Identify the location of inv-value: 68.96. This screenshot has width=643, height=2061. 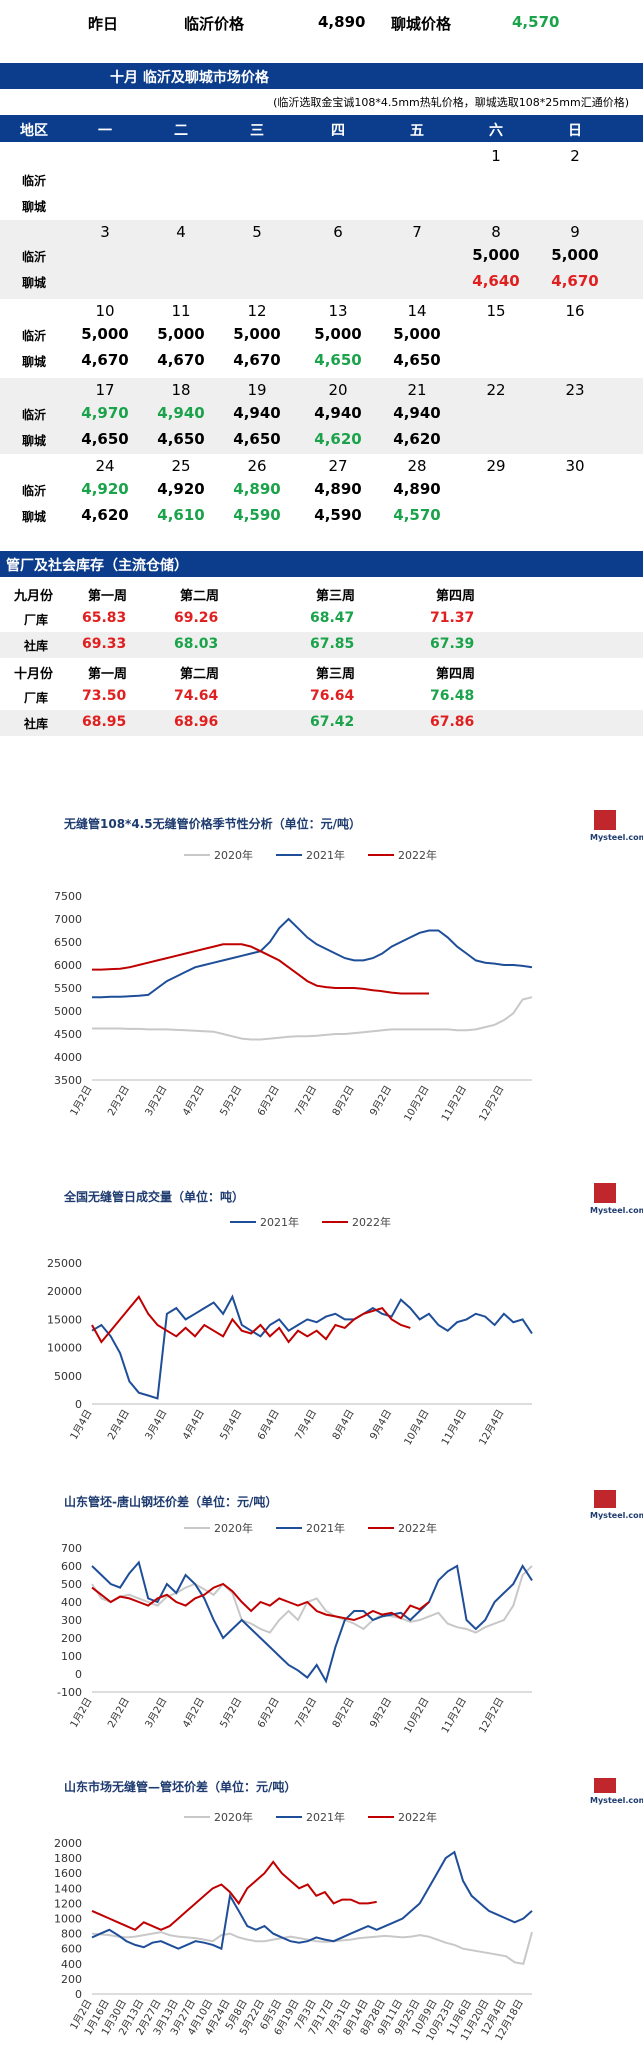
(196, 722).